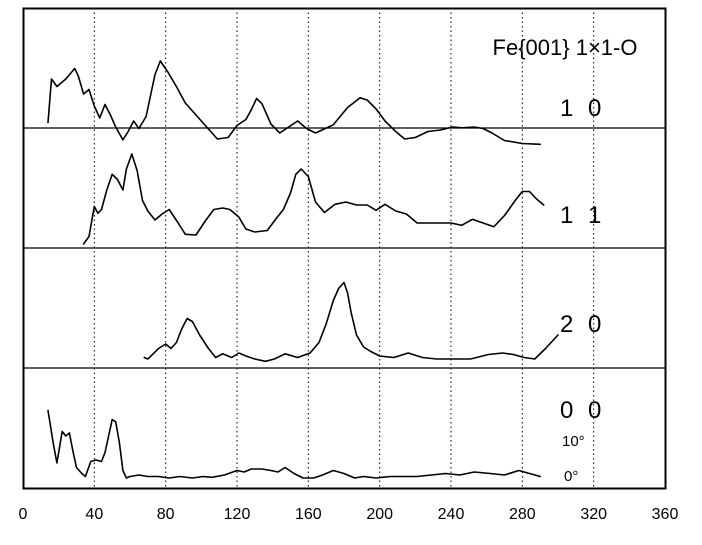  Describe the element at coordinates (665, 514) in the screenshot. I see `x-tick-label-360: 360` at that location.